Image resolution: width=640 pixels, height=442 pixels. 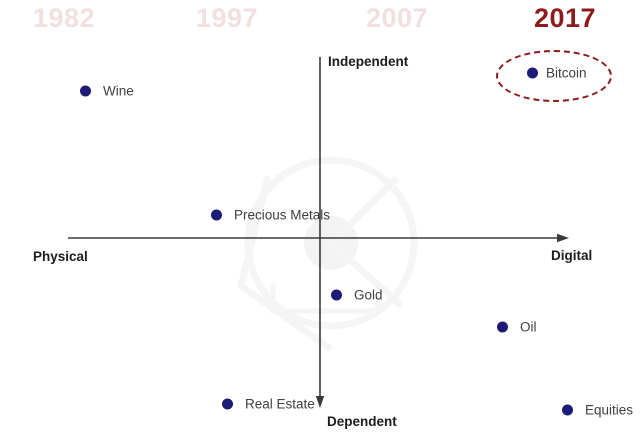 I want to click on point-label: Bitcoin, so click(x=566, y=73).